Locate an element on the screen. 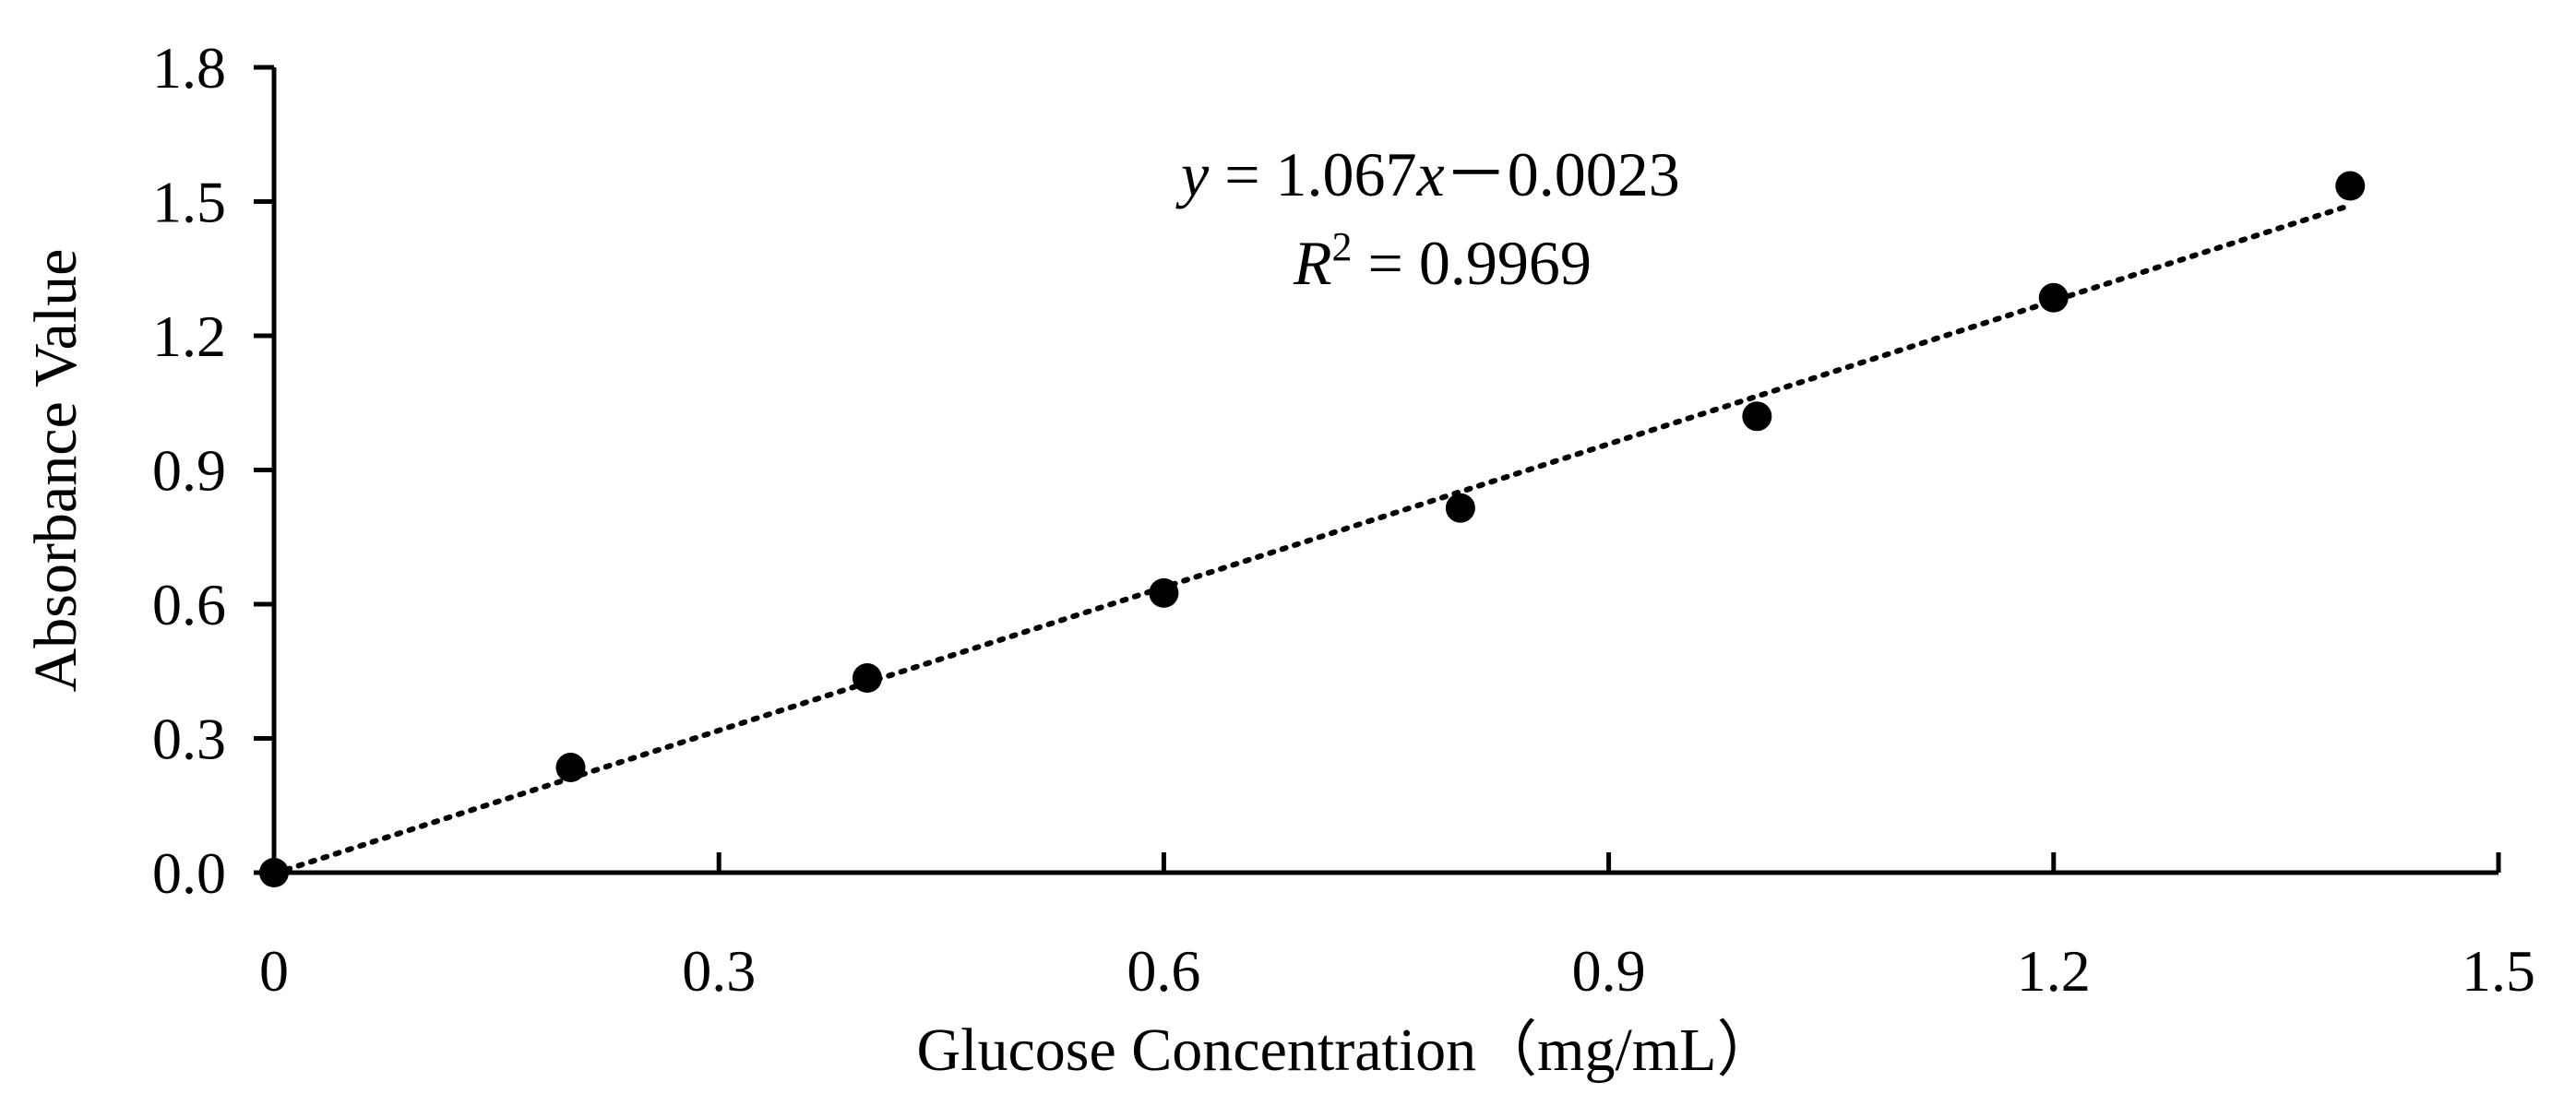  r-squared-value: = 0.9969 is located at coordinates (1472, 263).